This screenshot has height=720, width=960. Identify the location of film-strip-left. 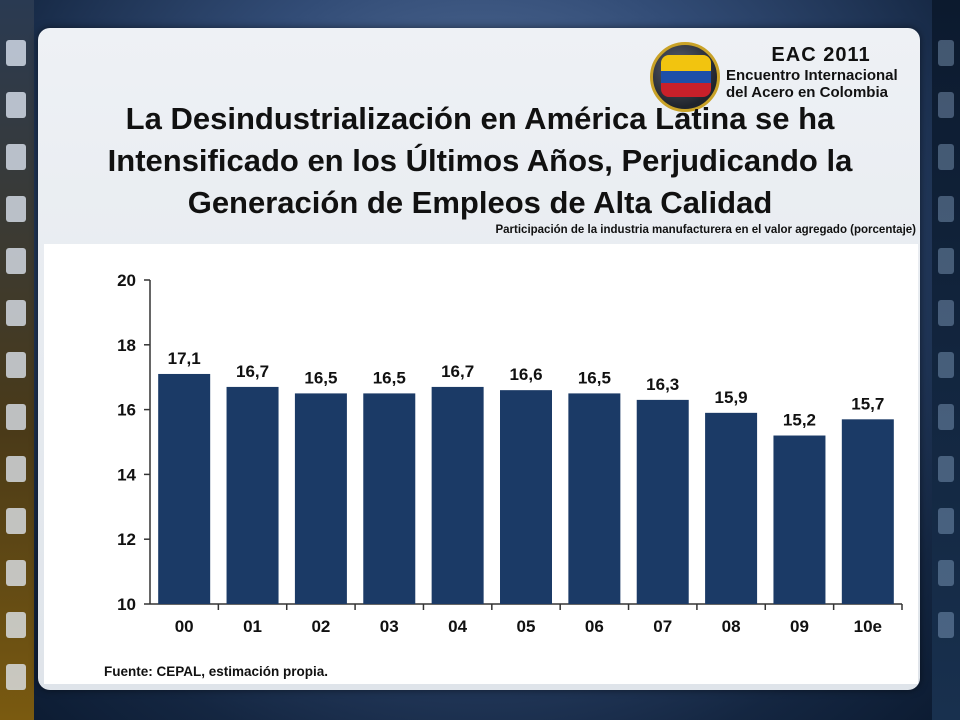
(17, 360).